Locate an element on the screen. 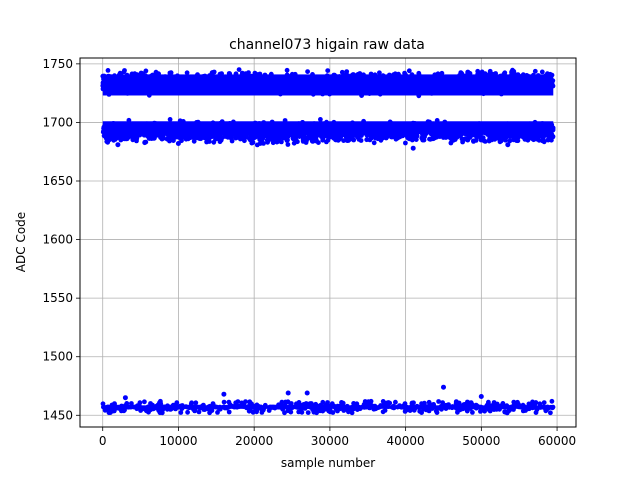  y-axis-ticks: 1450 1500 1550 1600 1650 1700 1750 is located at coordinates (61, 239).